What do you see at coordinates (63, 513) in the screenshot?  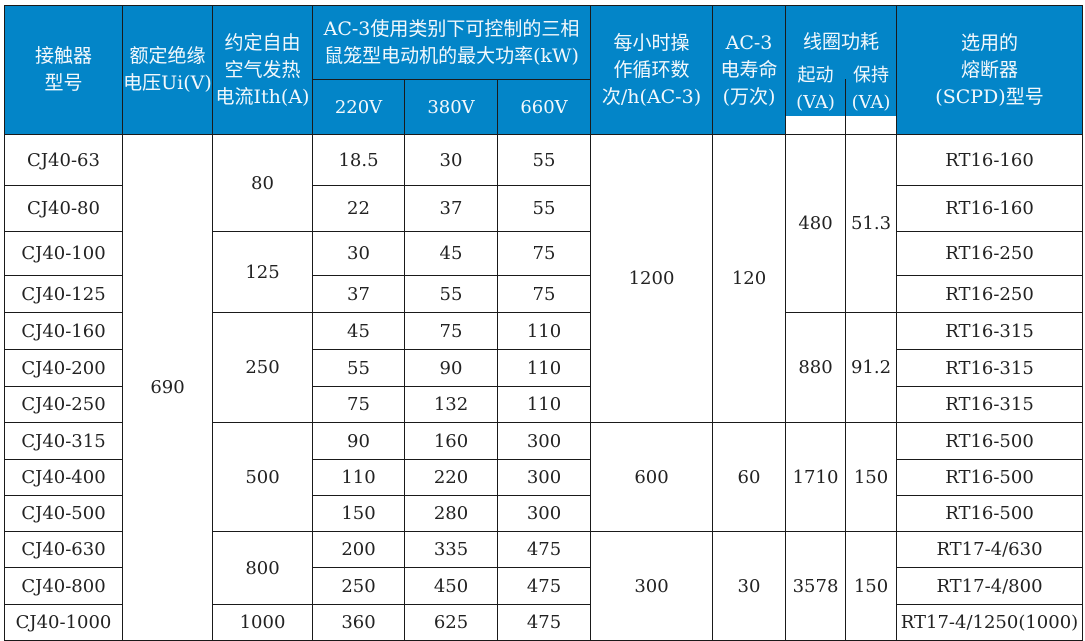 I see `model-cell: CJ40-500` at bounding box center [63, 513].